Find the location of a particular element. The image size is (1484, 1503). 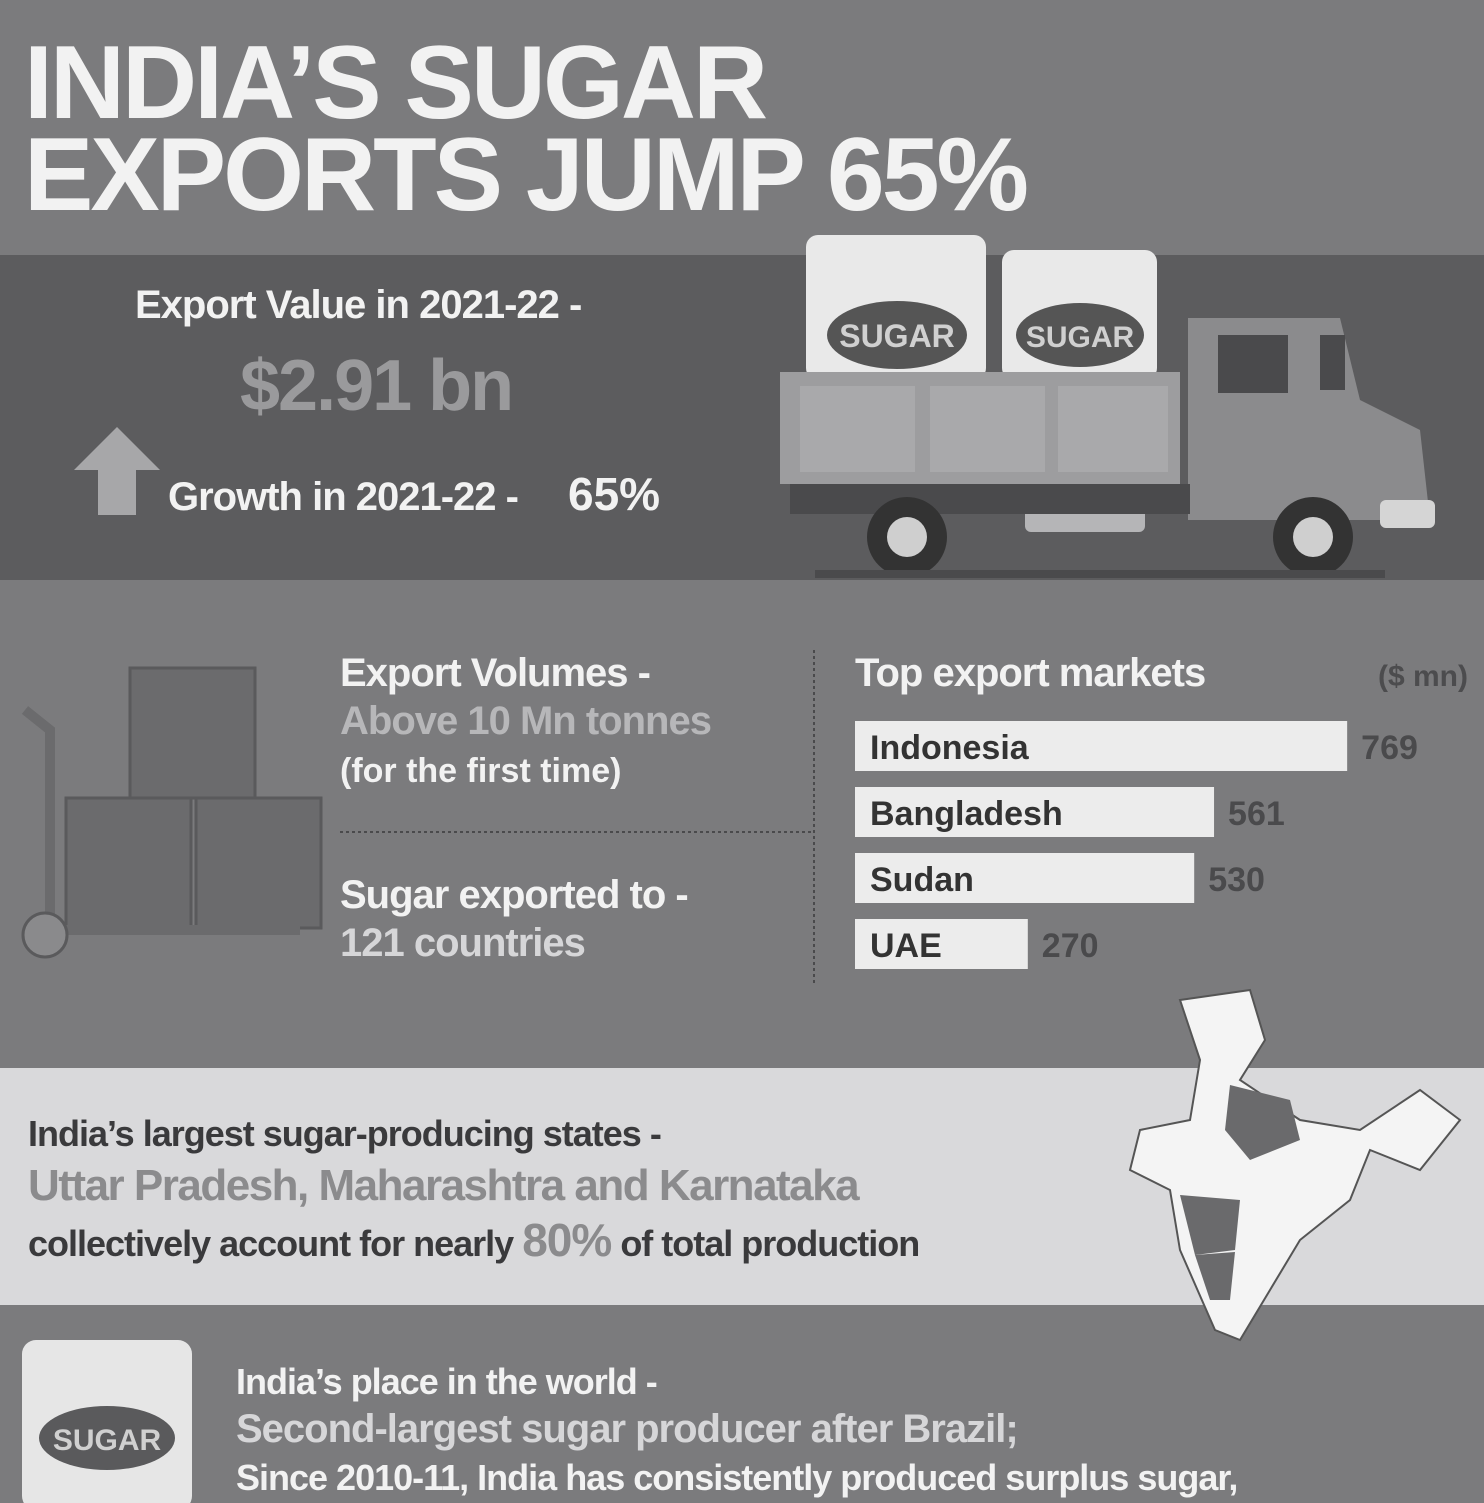

chart-unit: ($ mn) is located at coordinates (1423, 676).